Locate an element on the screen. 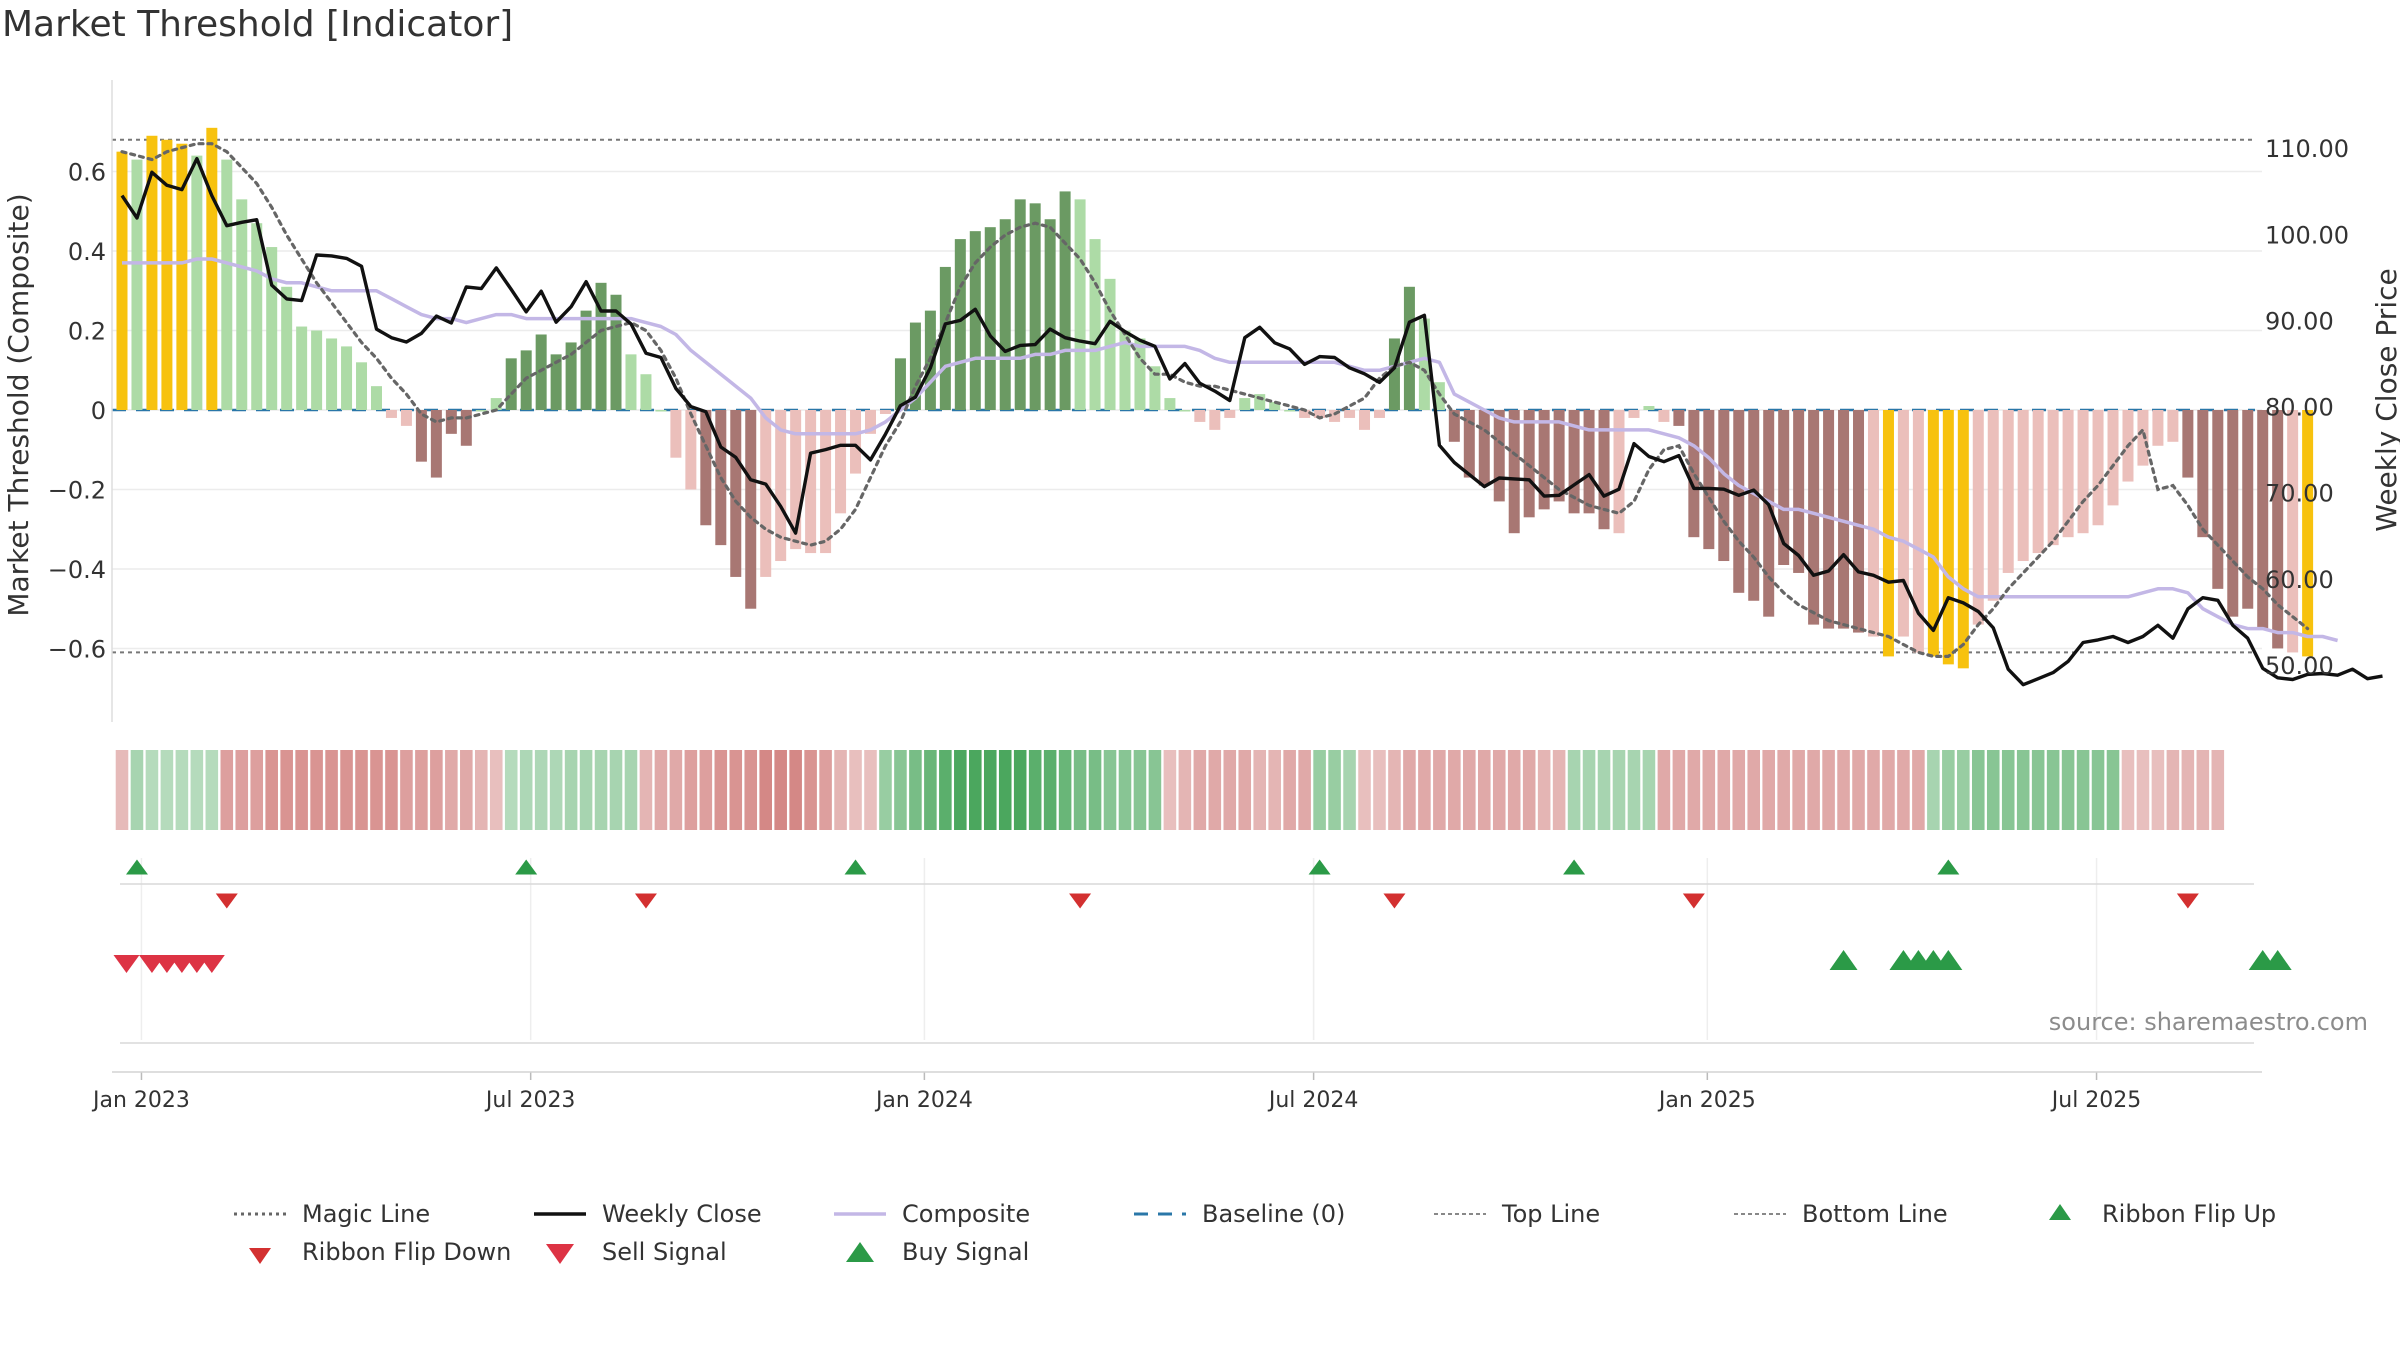 The width and height of the screenshot is (2400, 1350). ribbon-panel is located at coordinates (1170, 790).